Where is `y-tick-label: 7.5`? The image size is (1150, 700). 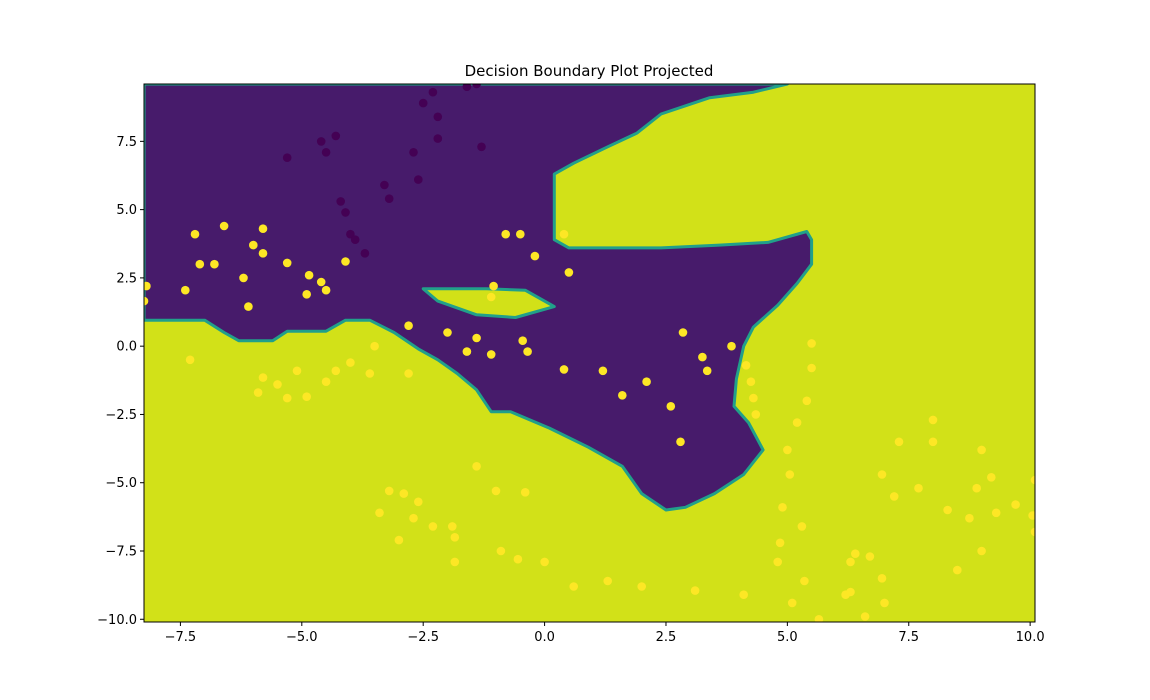
y-tick-label: 7.5 is located at coordinates (126, 142).